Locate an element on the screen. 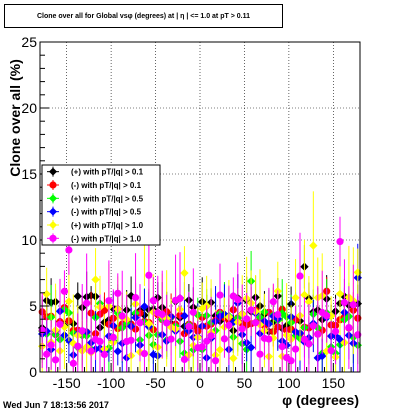 The height and width of the screenshot is (414, 400). x-tick-label: 100 is located at coordinates (289, 383).